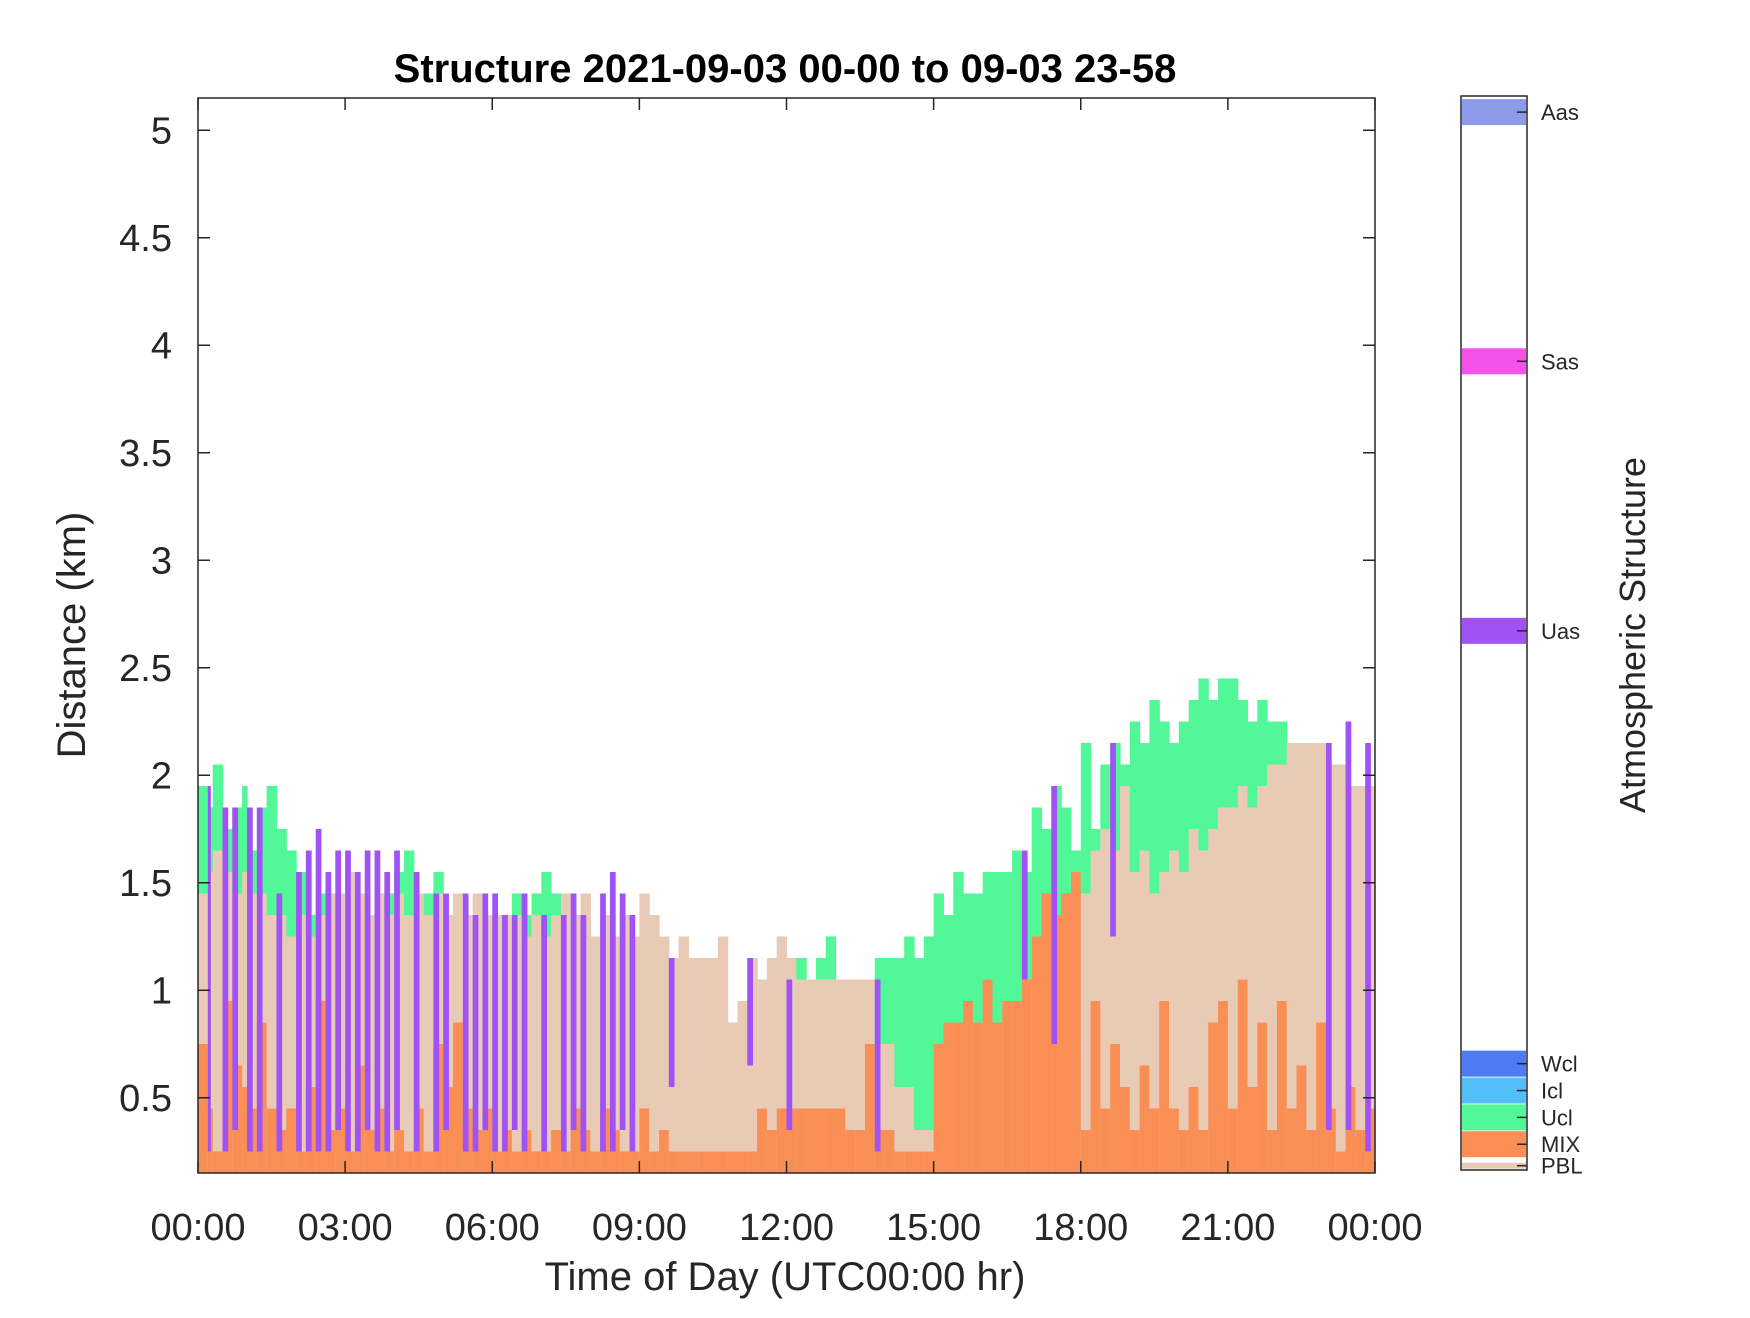 This screenshot has height=1318, width=1750. I want to click on colorbar-tick-label: PBL, so click(1562, 1166).